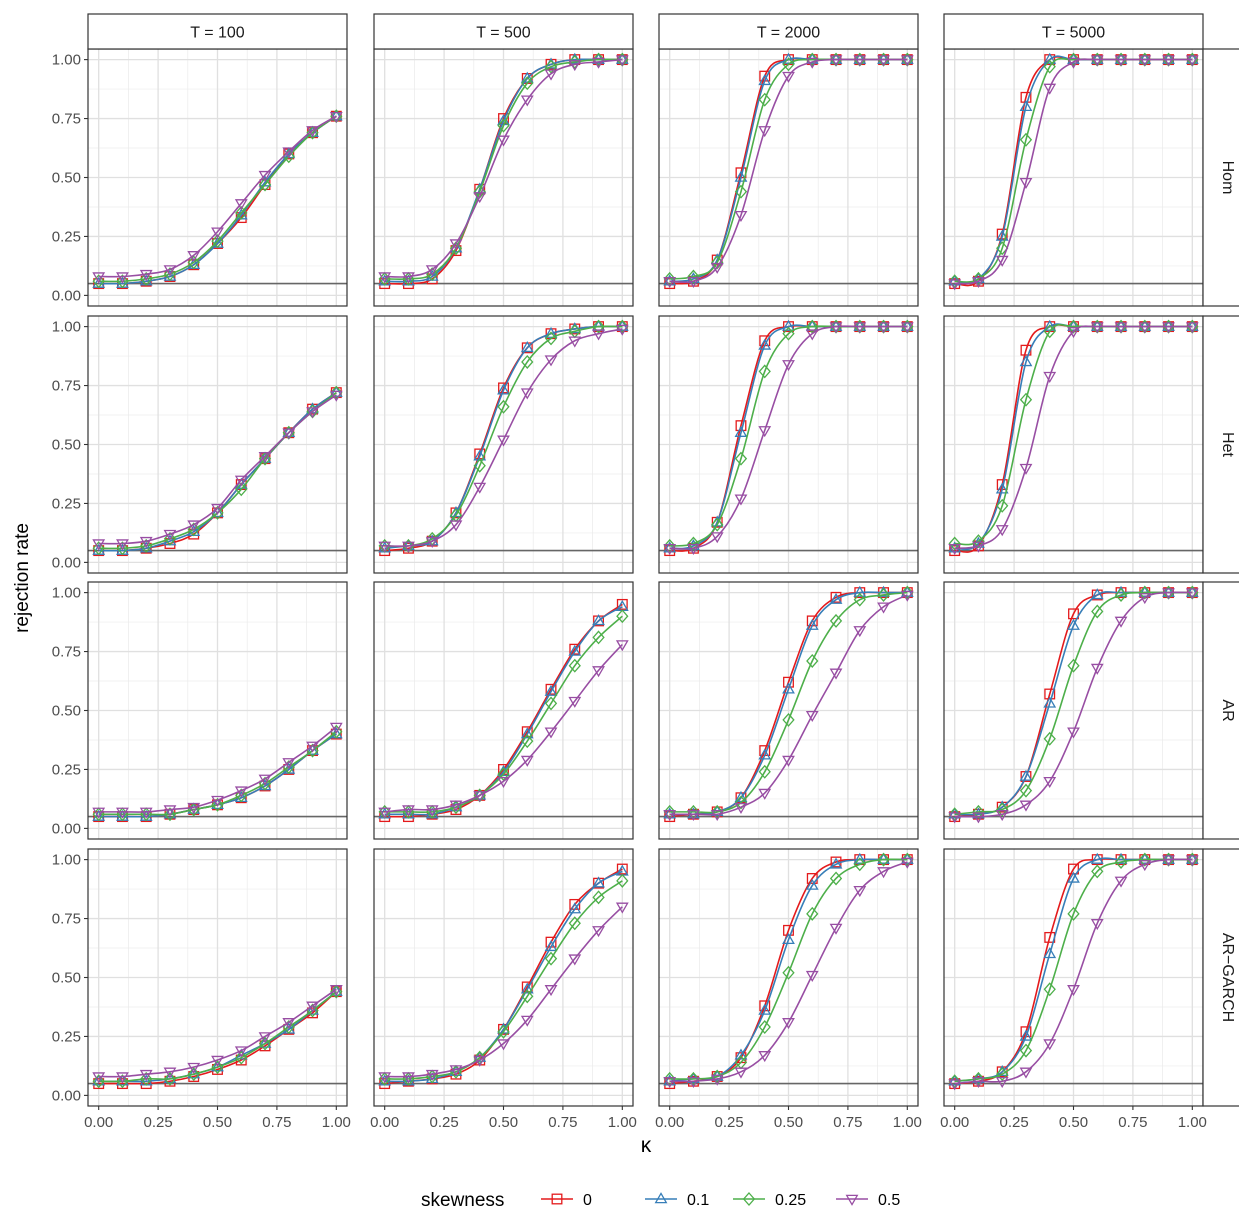  I want to click on y-tick-label: 0.75, so click(66, 652).